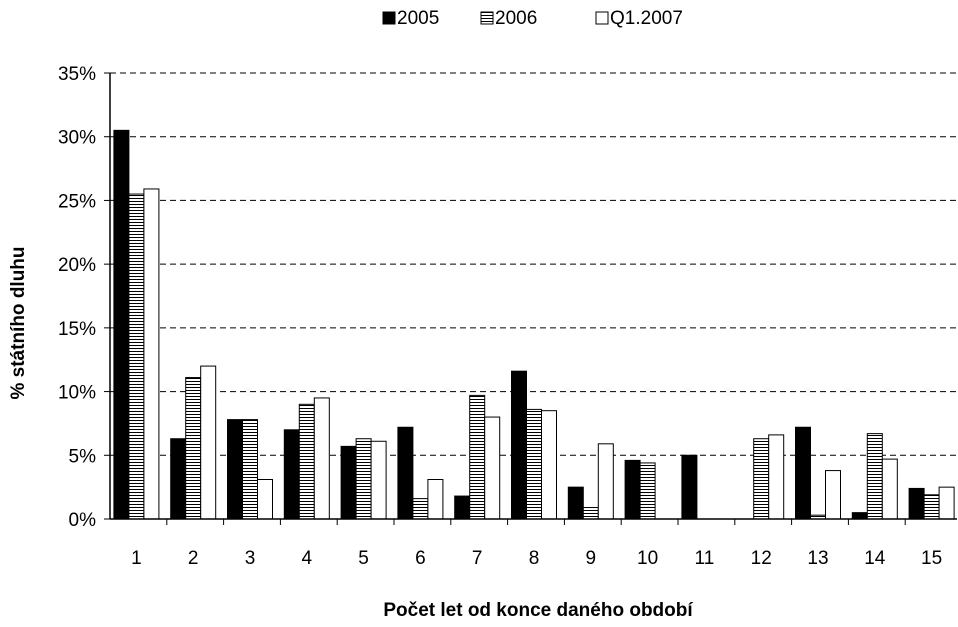 The height and width of the screenshot is (627, 958). I want to click on x-tick-label: 9, so click(591, 558).